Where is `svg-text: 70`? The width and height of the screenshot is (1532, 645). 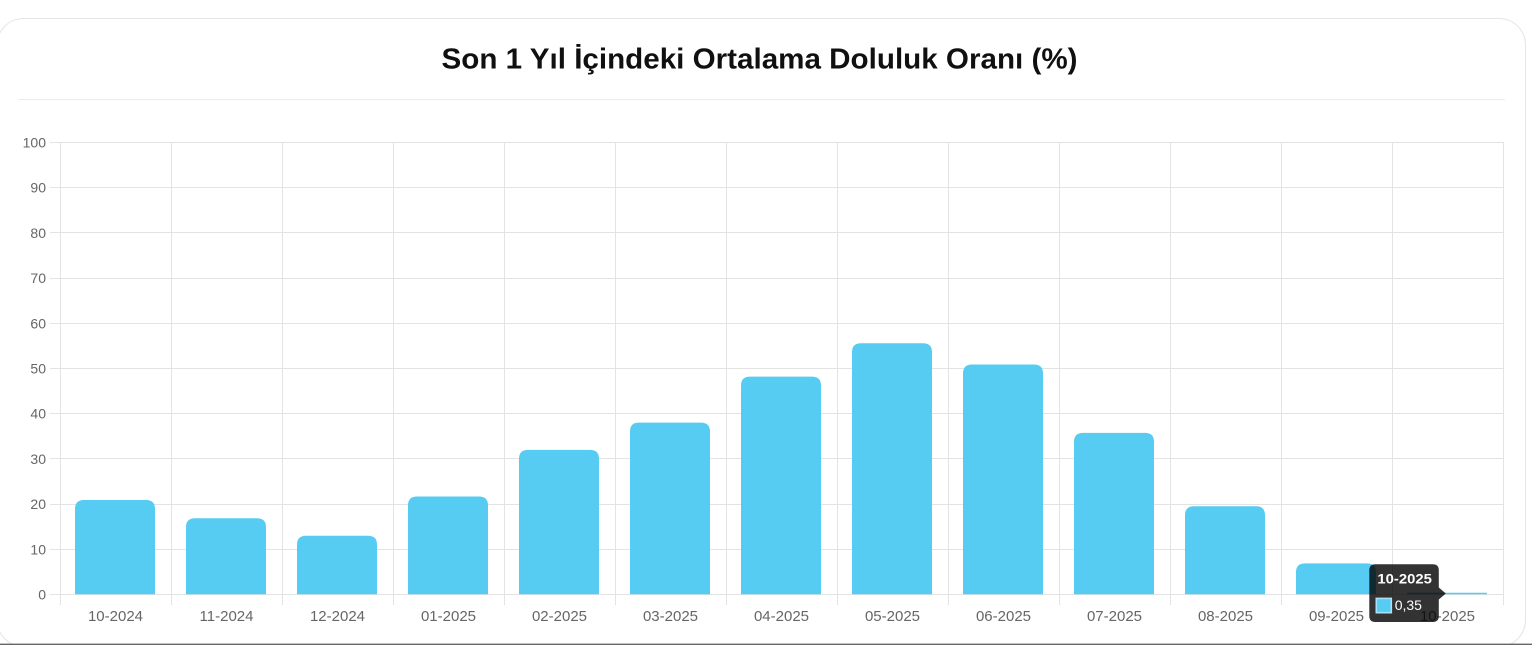 svg-text: 70 is located at coordinates (38, 278).